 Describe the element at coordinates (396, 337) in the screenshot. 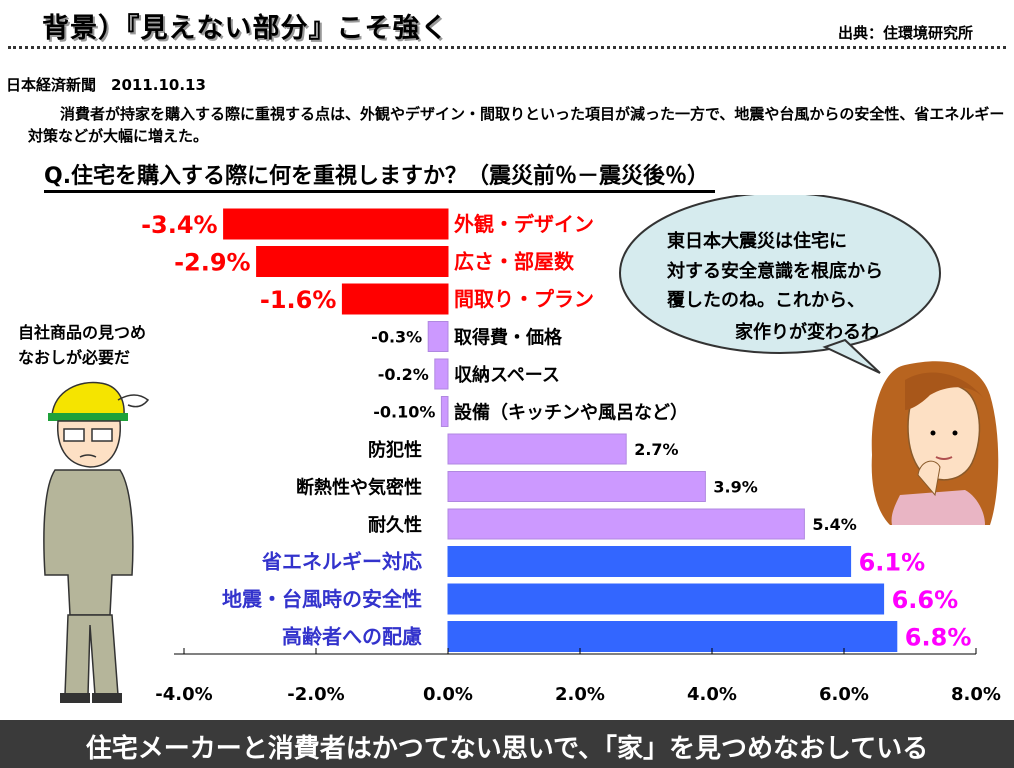

I see `value-label-3: -0.3%` at that location.